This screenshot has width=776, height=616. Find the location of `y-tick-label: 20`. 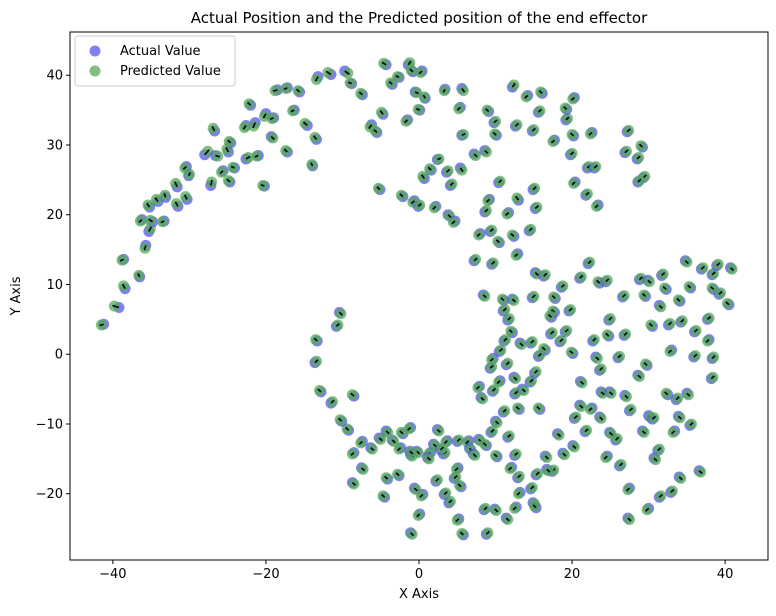

y-tick-label: 20 is located at coordinates (54, 215).